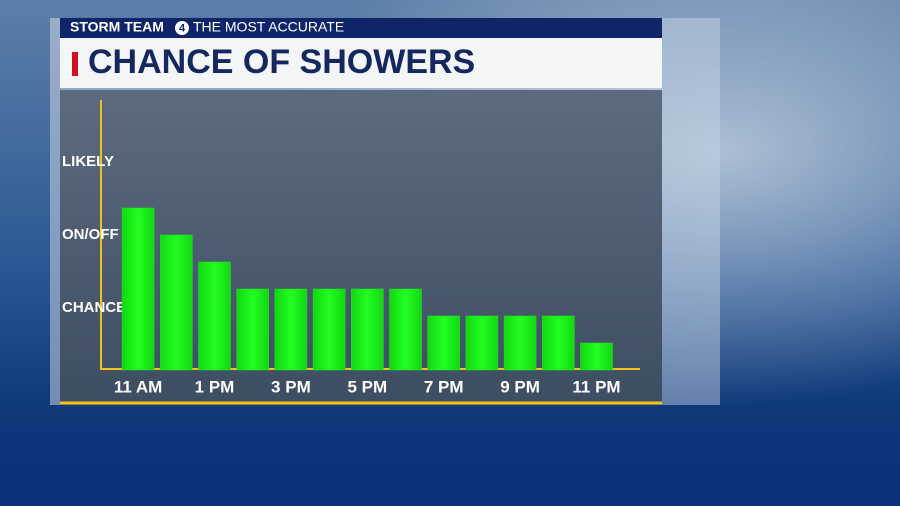 The width and height of the screenshot is (900, 506). I want to click on logo-circle, so click(182, 28).